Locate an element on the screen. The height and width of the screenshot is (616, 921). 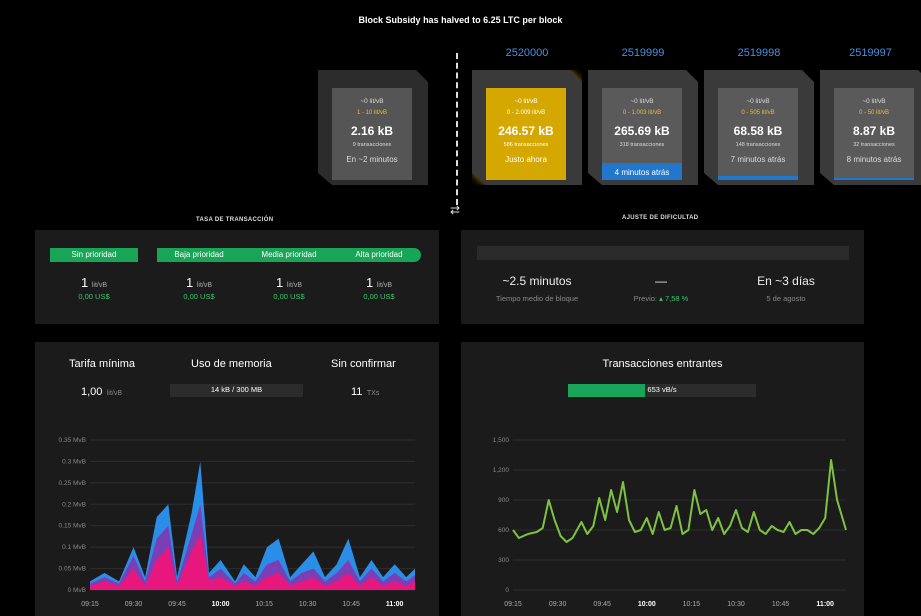
fees-section-title: TASA DE TRANSACCIÓN is located at coordinates (235, 220).